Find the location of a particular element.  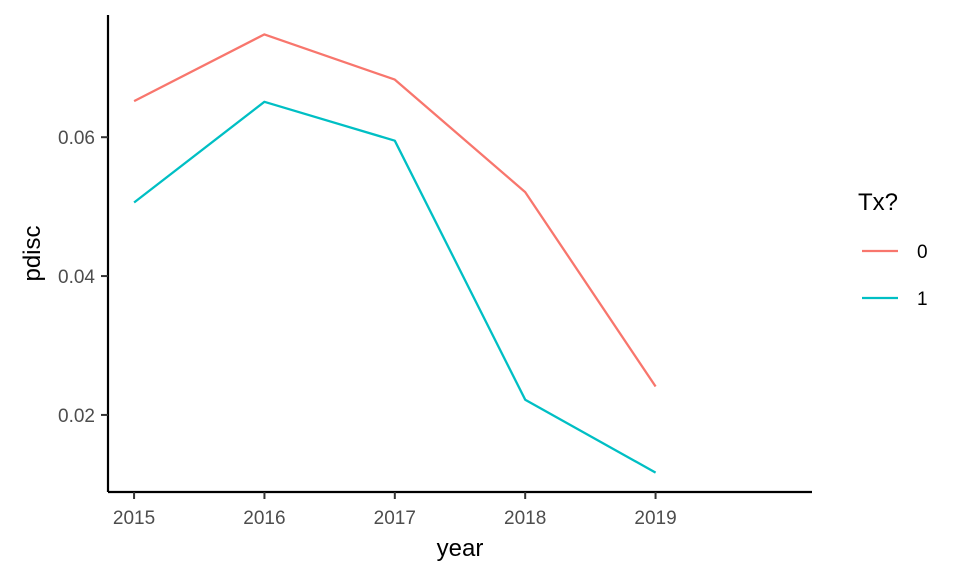

x-tick-label: 2017 is located at coordinates (395, 518).